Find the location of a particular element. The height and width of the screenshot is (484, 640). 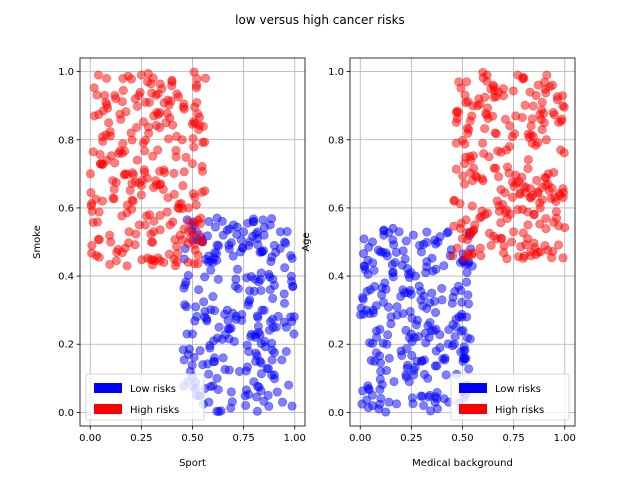

y-tick-label: 0.8 is located at coordinates (336, 140).